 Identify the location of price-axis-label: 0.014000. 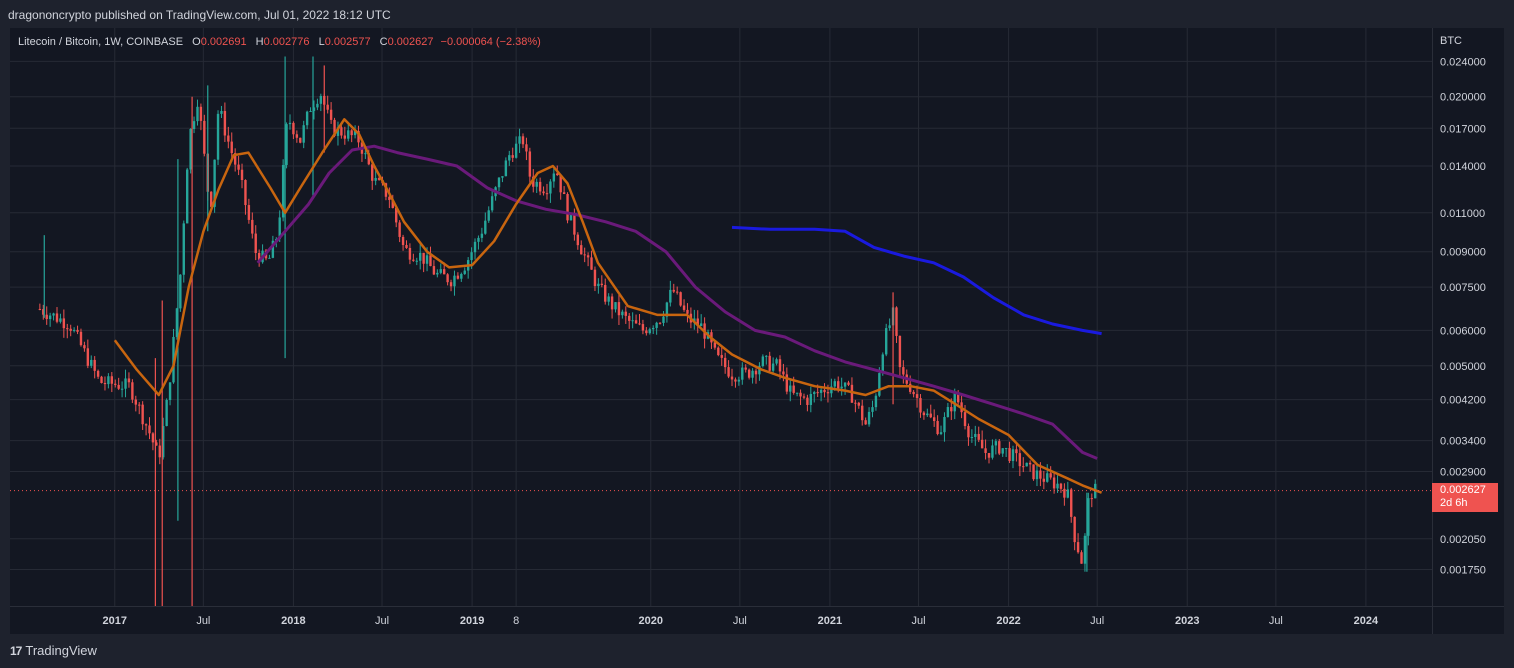
(1463, 167).